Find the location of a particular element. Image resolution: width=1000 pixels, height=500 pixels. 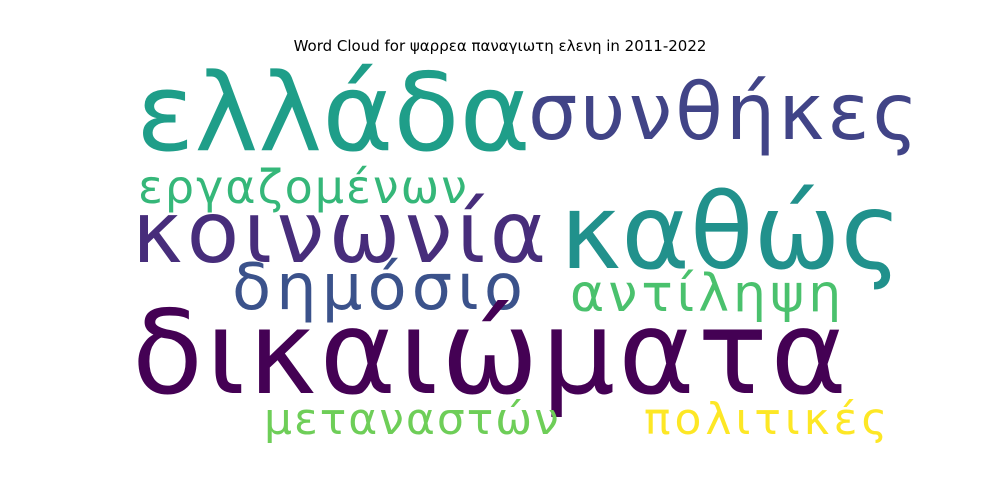

word-politikes: πολιτικές is located at coordinates (768, 419).